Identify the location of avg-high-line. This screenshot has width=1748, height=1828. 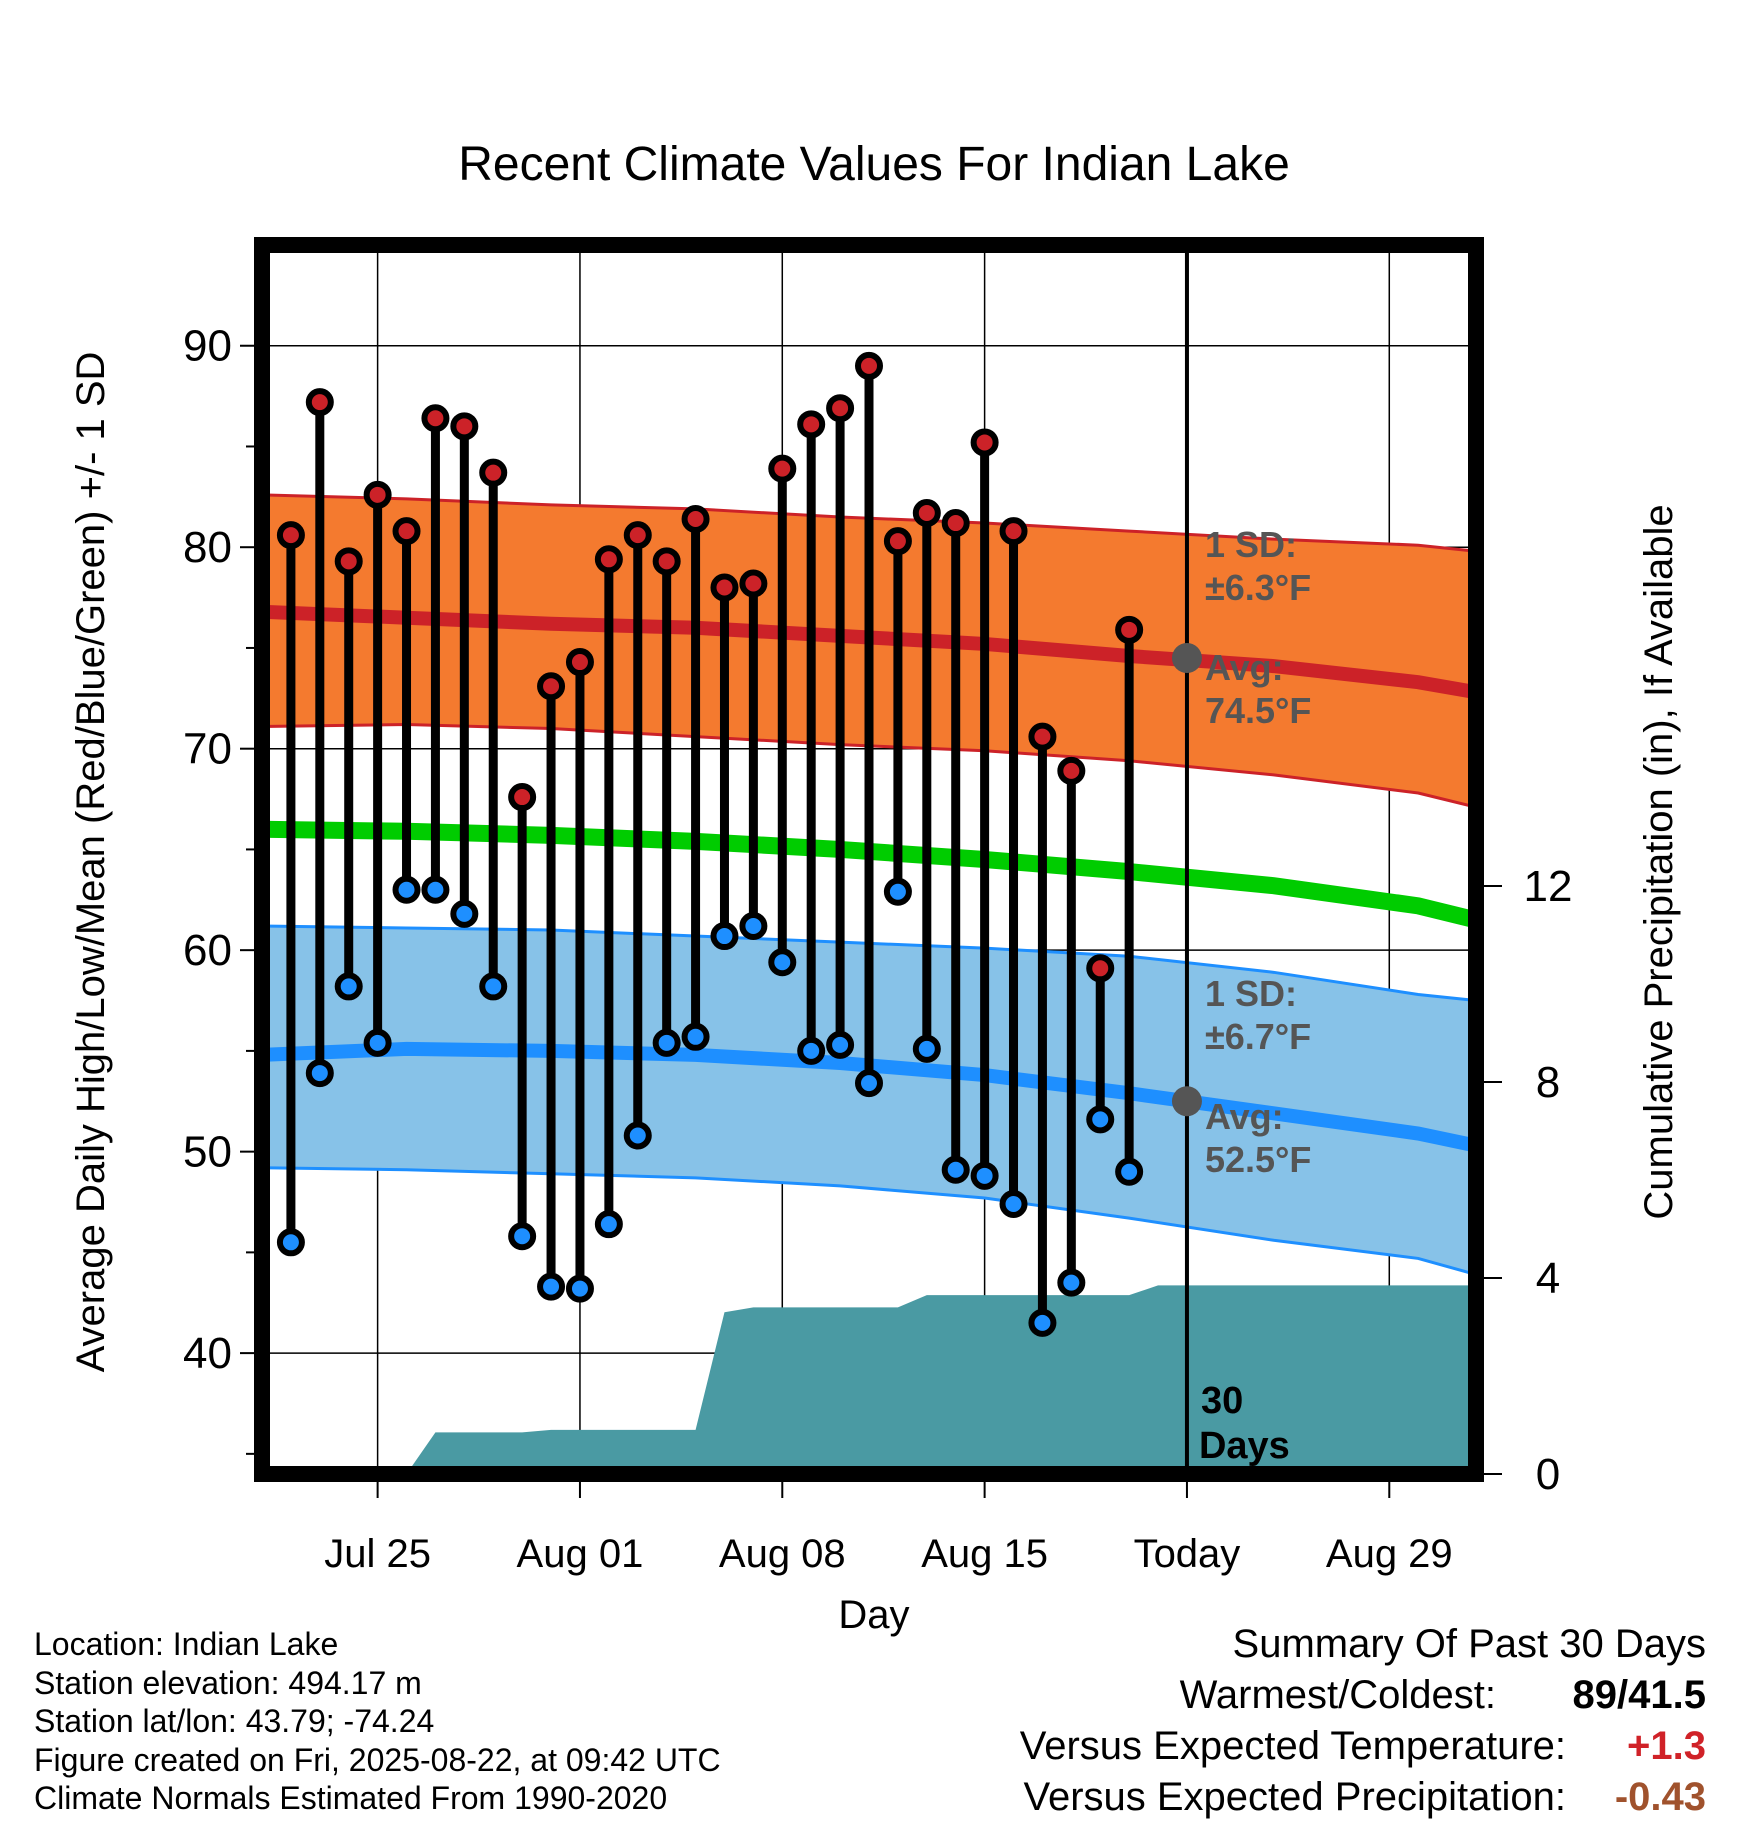
(869, 652).